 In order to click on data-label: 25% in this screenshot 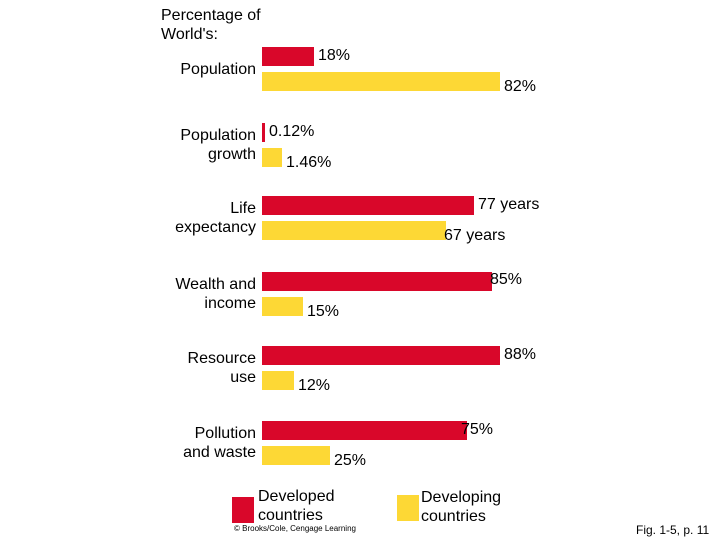, I will do `click(350, 460)`.